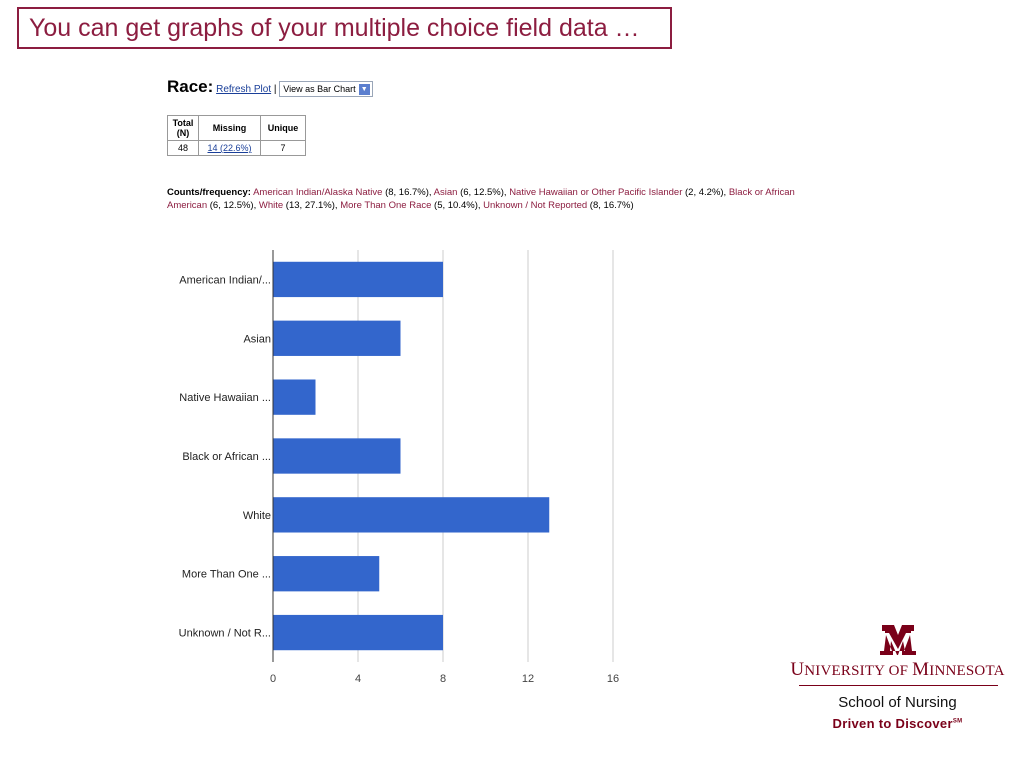 Image resolution: width=1024 pixels, height=768 pixels. What do you see at coordinates (898, 685) in the screenshot?
I see `logo-divider` at bounding box center [898, 685].